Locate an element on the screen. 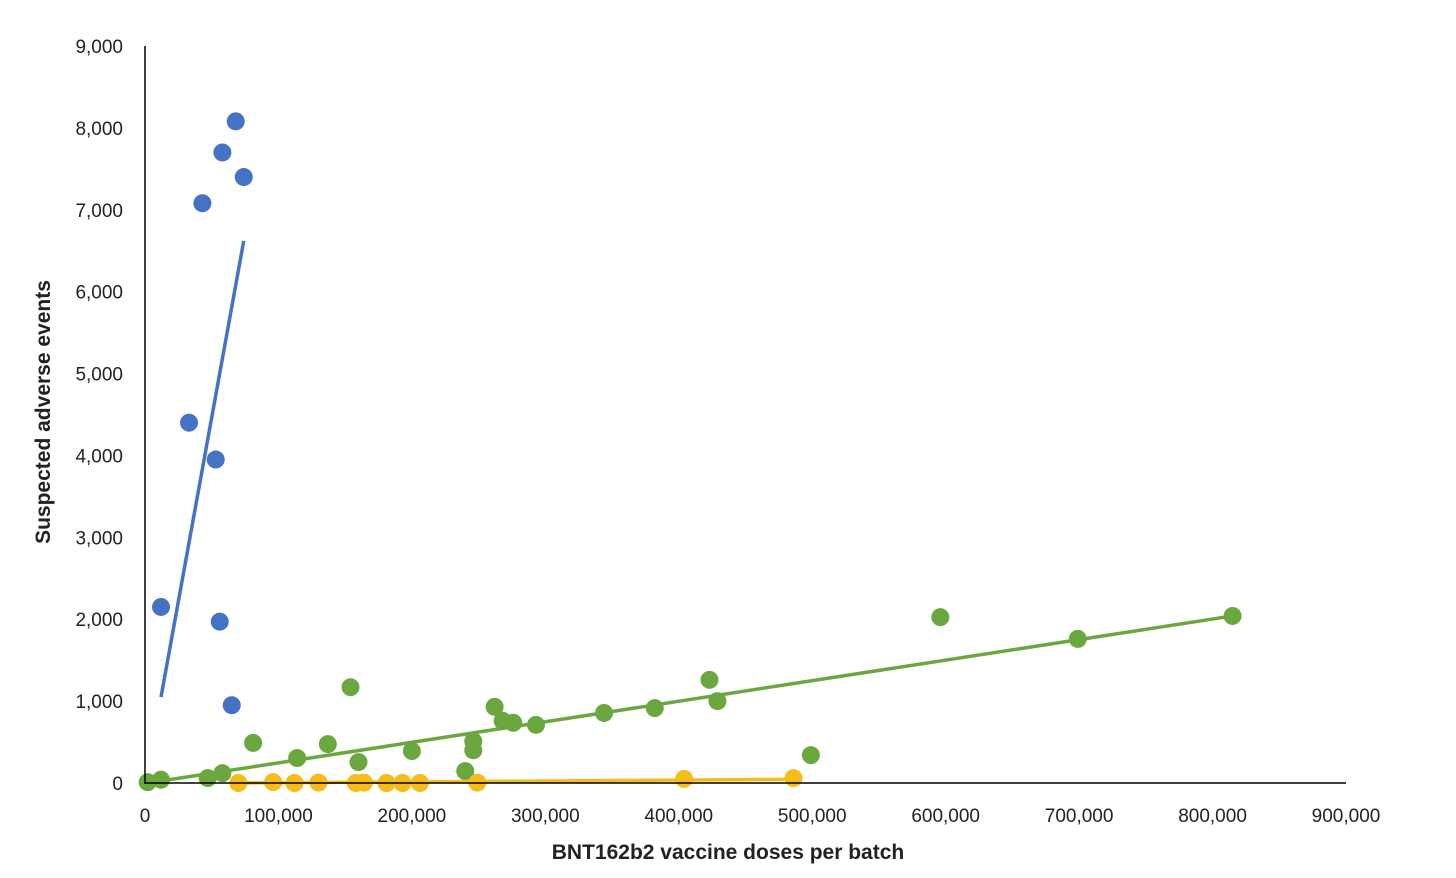 The height and width of the screenshot is (878, 1456). y-tick-label: 0 is located at coordinates (117, 784).